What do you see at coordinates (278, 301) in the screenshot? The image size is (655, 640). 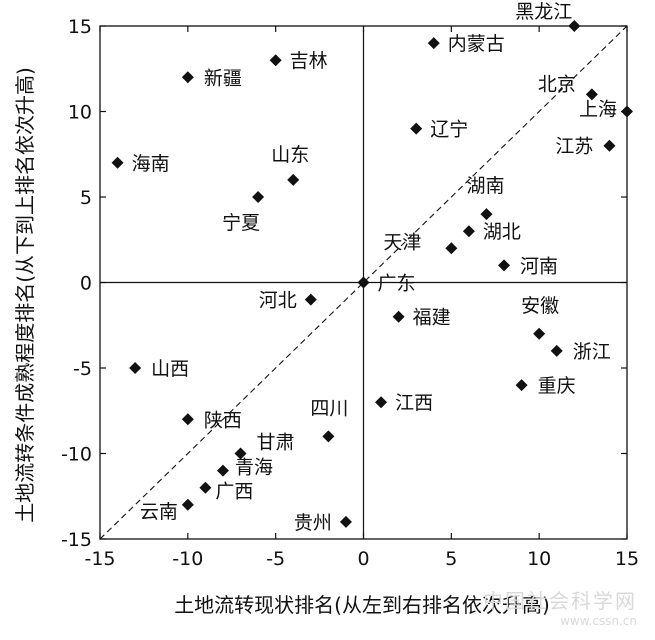 I see `point-label: 河北` at bounding box center [278, 301].